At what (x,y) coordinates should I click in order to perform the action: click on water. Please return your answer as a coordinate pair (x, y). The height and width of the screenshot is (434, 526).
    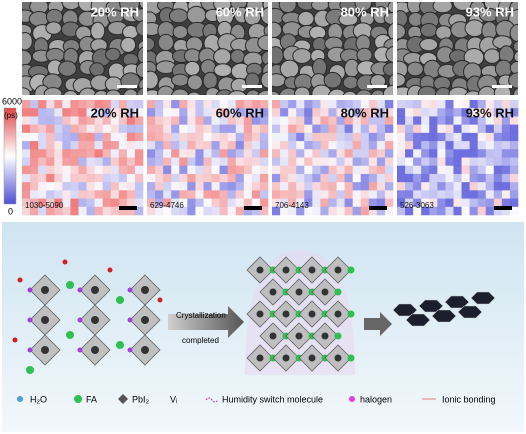
    Looking at the image, I should click on (20, 280).